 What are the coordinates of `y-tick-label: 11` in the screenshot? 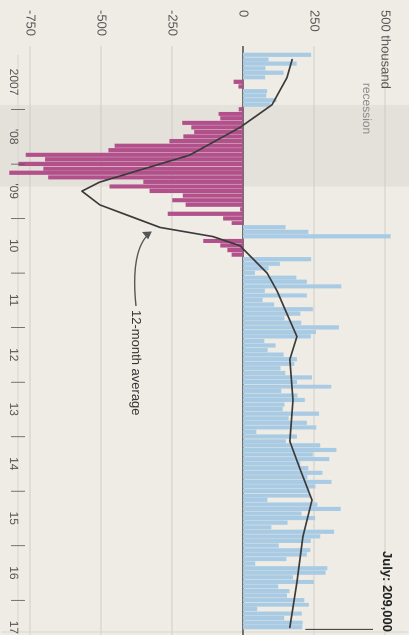 It's located at (13, 300).